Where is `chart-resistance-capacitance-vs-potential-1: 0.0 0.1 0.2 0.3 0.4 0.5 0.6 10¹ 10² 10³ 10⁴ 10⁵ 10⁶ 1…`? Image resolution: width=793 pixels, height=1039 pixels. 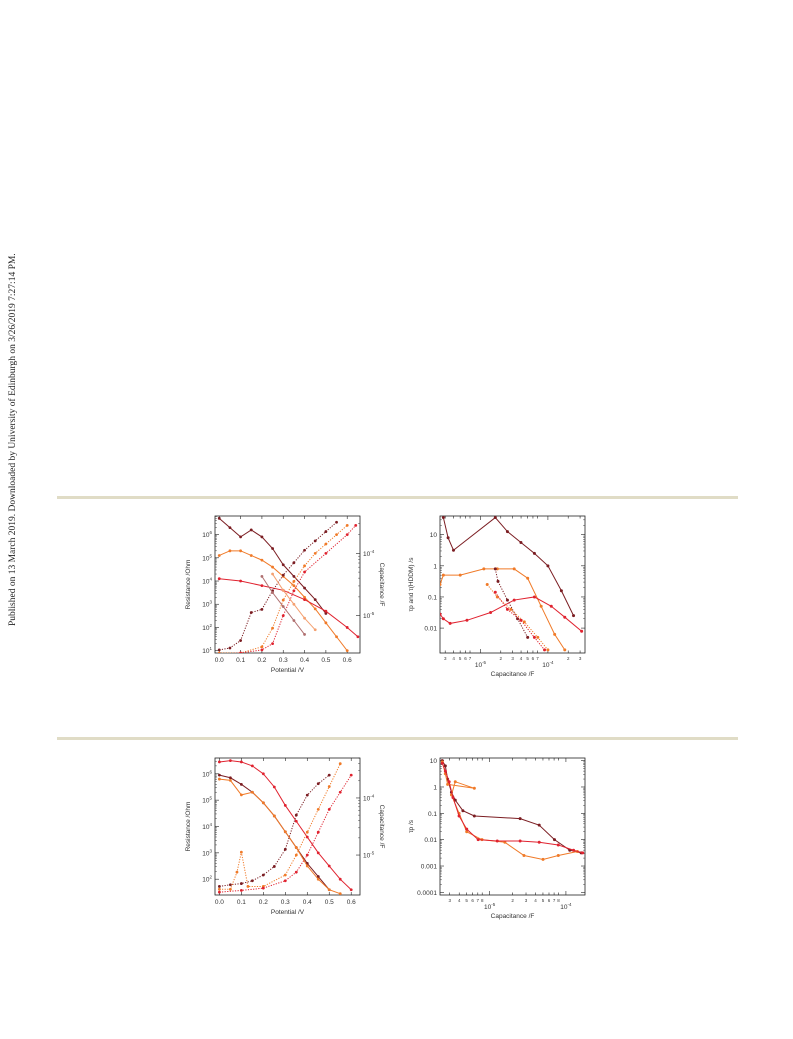 chart-resistance-capacitance-vs-potential-1: 0.0 0.1 0.2 0.3 0.4 0.5 0.6 10¹ 10² 10³ 10⁴ 10⁵ 10⁶ 1… is located at coordinates (285, 597).